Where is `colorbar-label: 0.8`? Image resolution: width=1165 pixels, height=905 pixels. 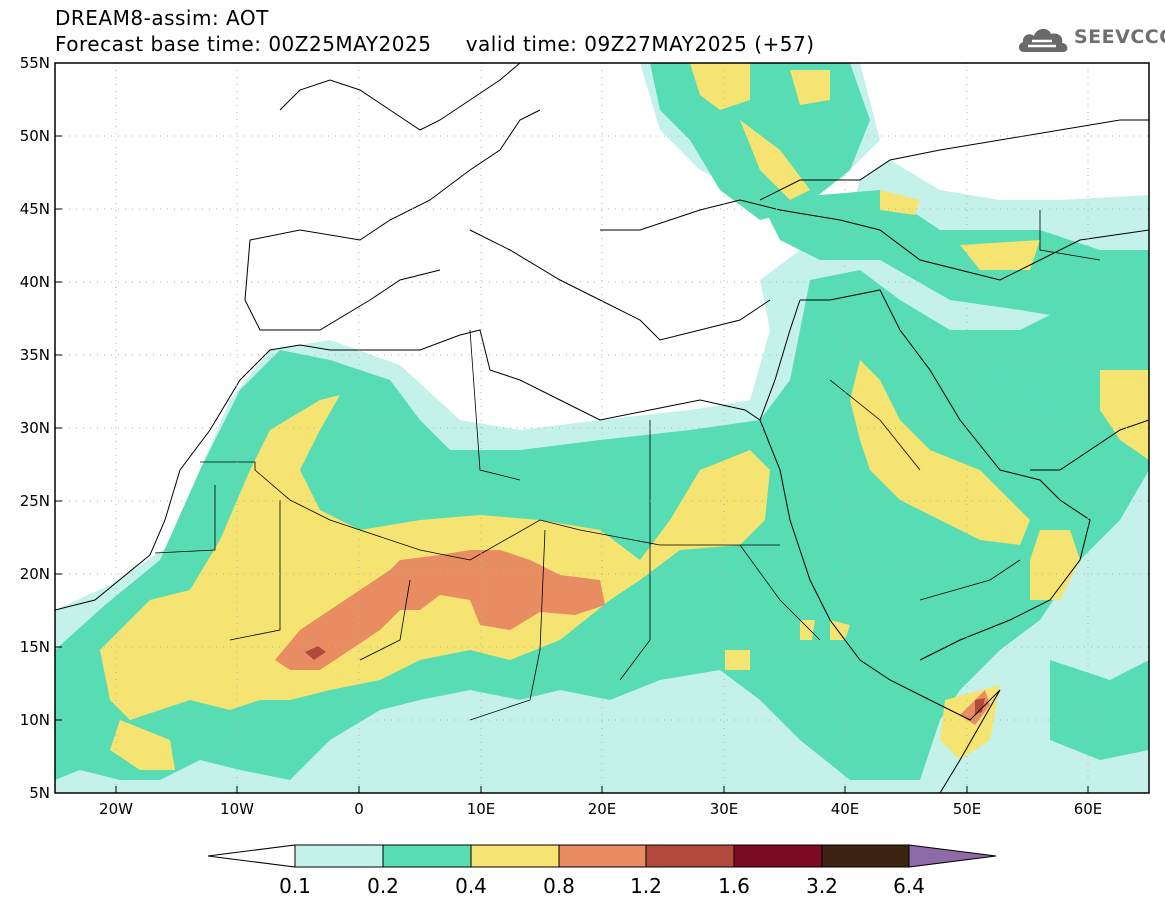
colorbar-label: 0.8 is located at coordinates (559, 886).